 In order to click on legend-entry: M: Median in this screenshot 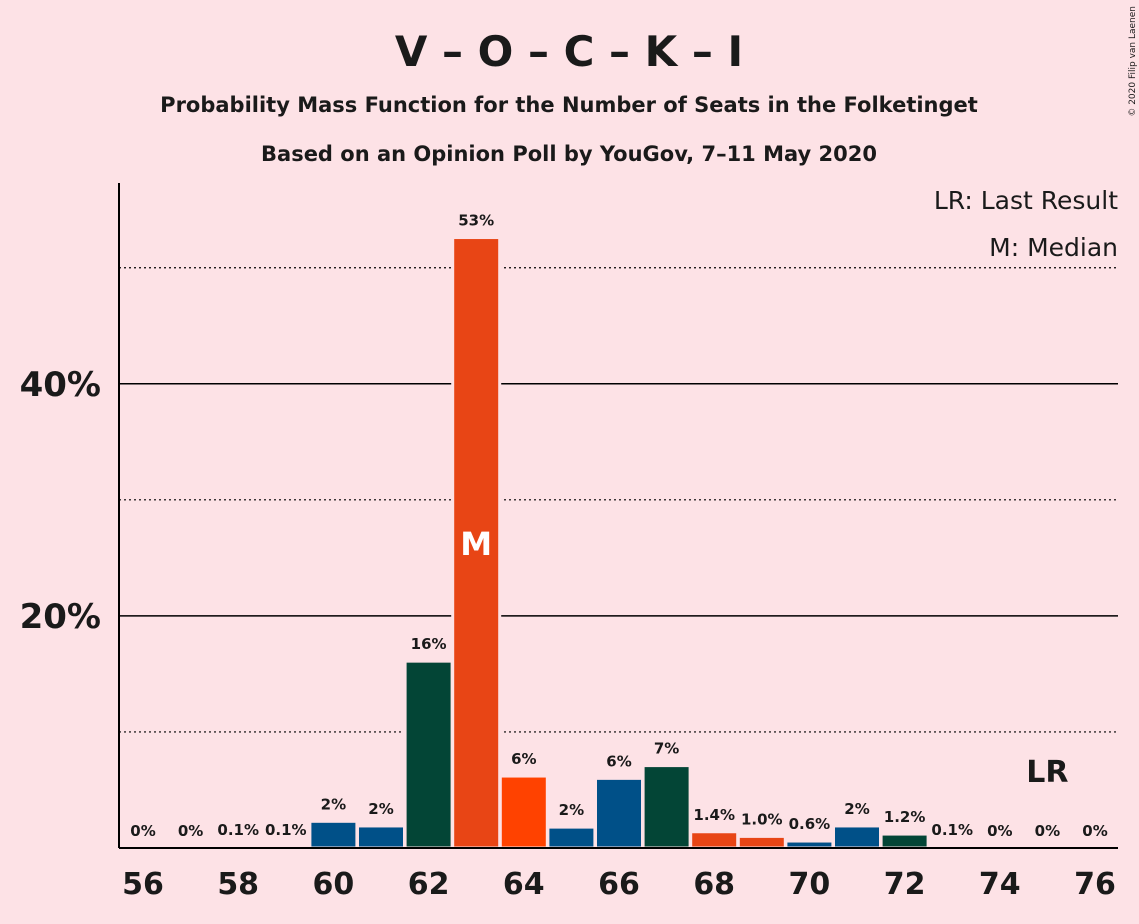, I will do `click(1053, 247)`.